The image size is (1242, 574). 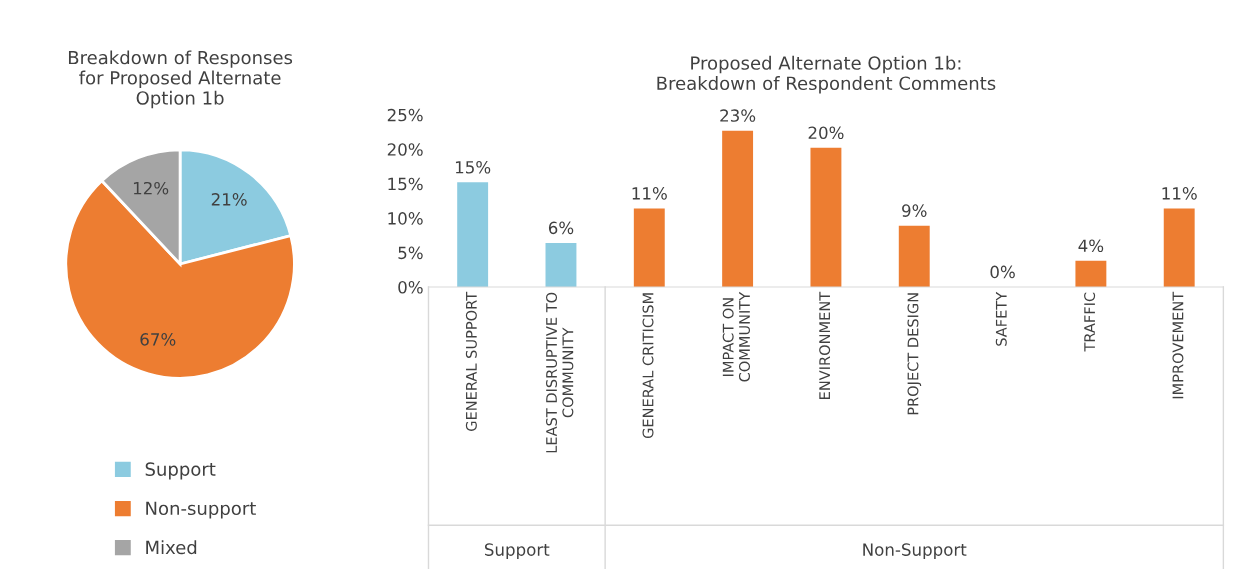 I want to click on y-tick-label: 15%, so click(x=405, y=184).